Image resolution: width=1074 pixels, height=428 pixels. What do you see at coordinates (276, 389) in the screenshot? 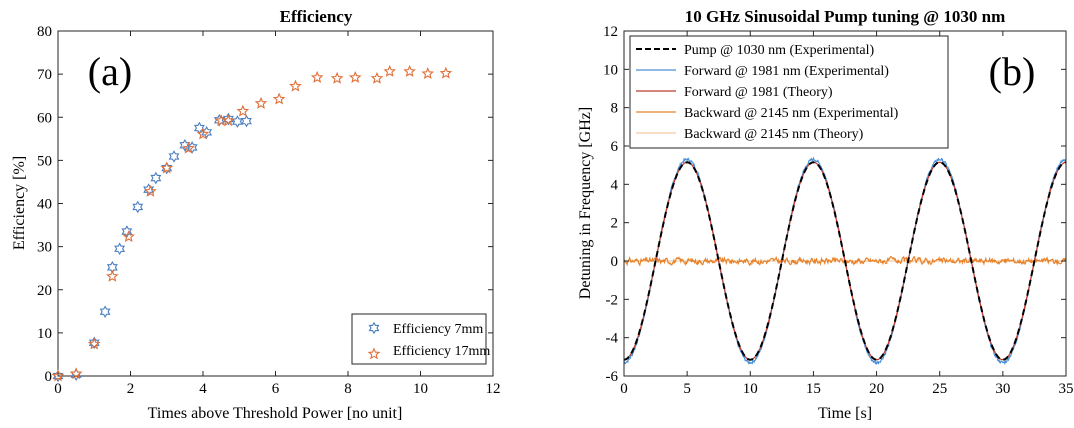
I see `chart-a-x-tick-label: 6` at bounding box center [276, 389].